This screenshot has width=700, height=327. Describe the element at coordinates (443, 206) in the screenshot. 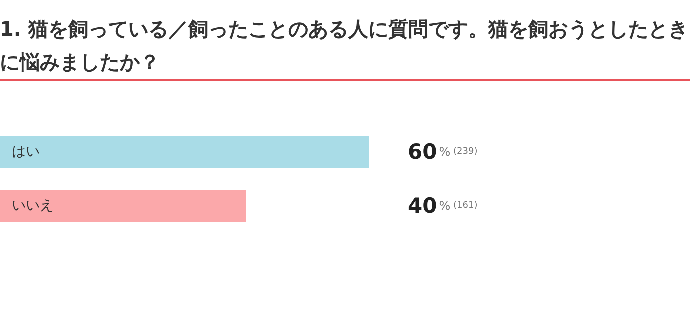

I see `data-label: 40% (161)` at that location.